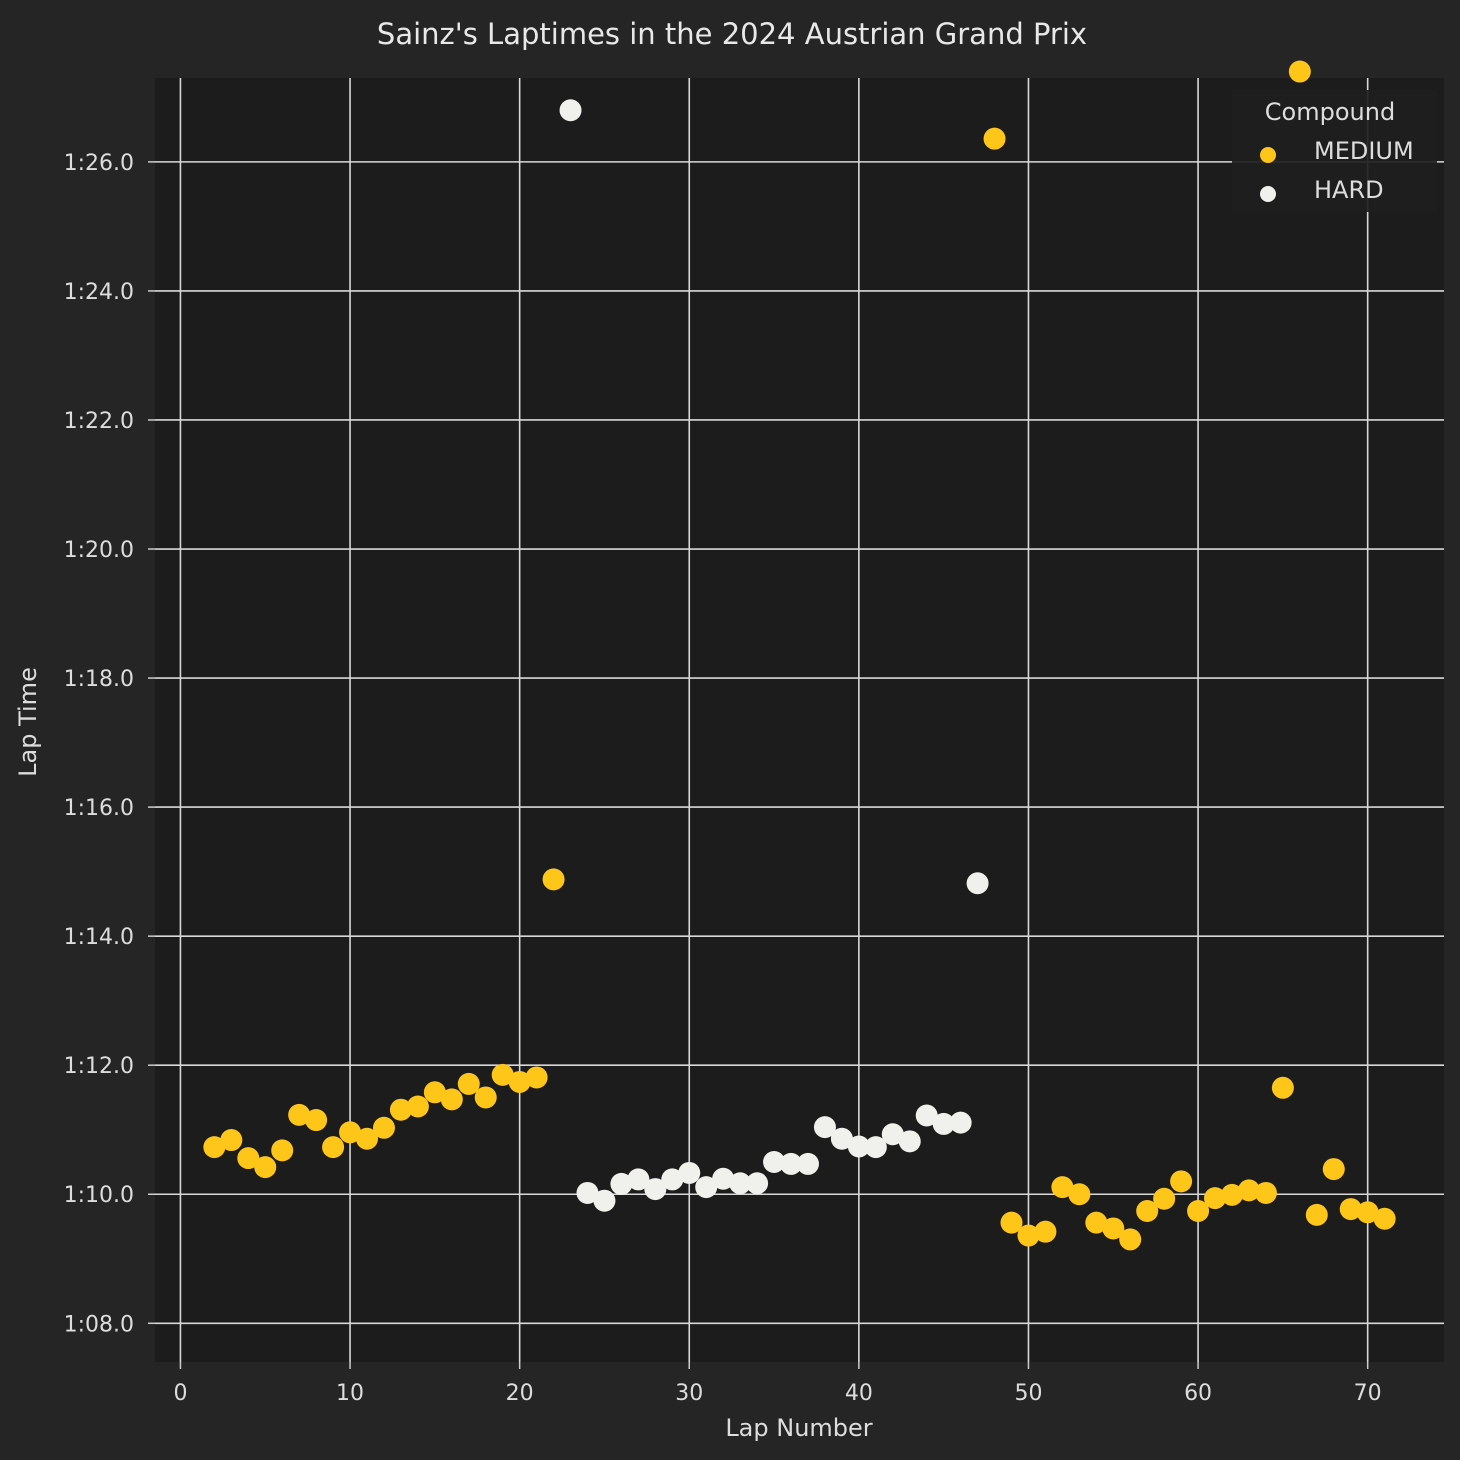 The width and height of the screenshot is (1460, 1460). Describe the element at coordinates (1268, 194) in the screenshot. I see `legend-marker-hard` at that location.